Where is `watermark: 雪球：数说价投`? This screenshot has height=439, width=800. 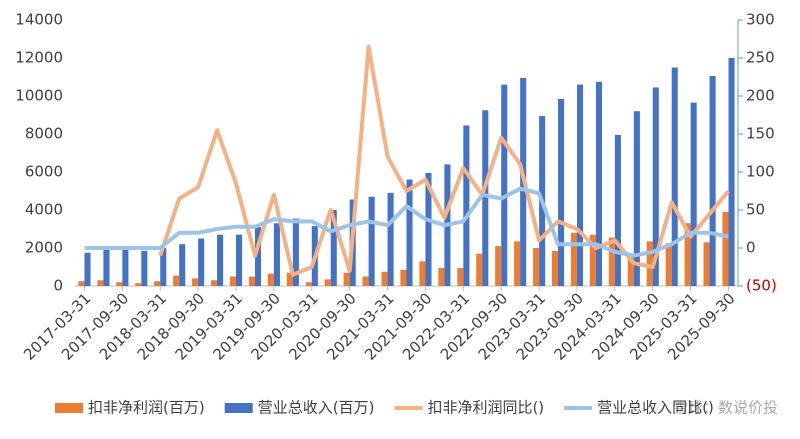 watermark: 雪球：数说价投 is located at coordinates (725, 408).